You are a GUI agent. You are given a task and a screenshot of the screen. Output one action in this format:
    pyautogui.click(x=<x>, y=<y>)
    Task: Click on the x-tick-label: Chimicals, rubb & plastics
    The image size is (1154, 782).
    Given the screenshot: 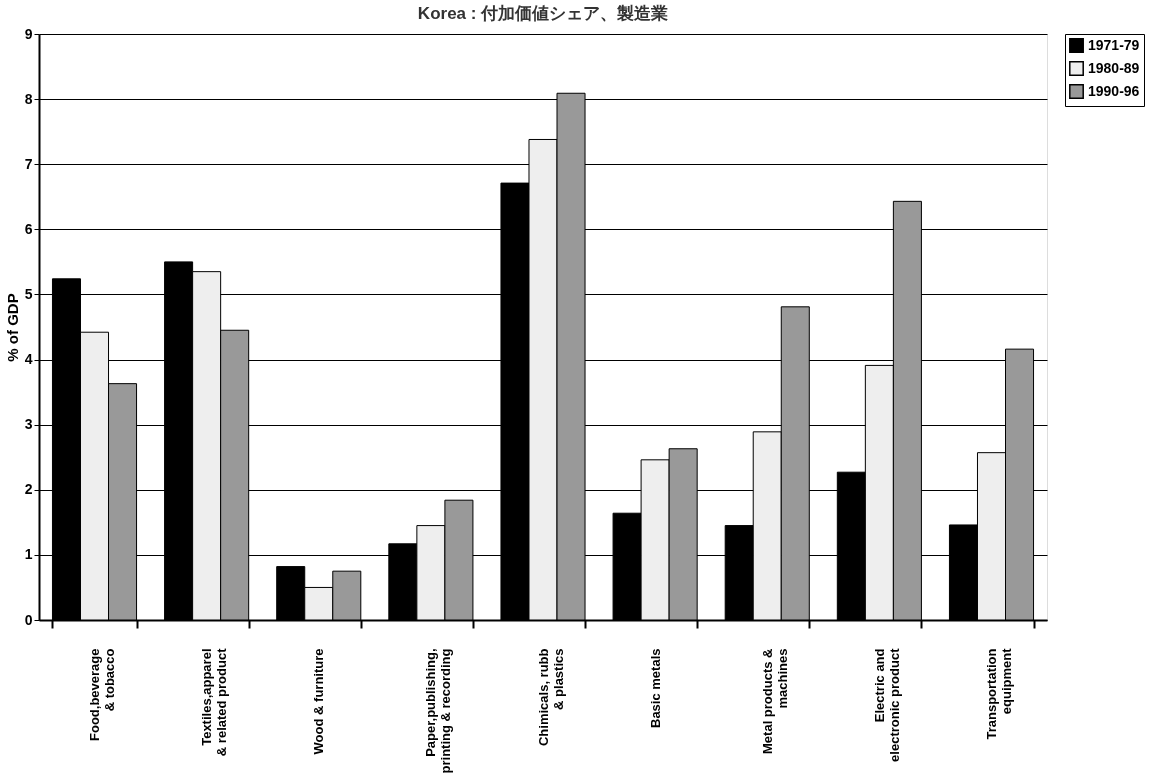 What is the action you would take?
    pyautogui.click(x=550, y=697)
    